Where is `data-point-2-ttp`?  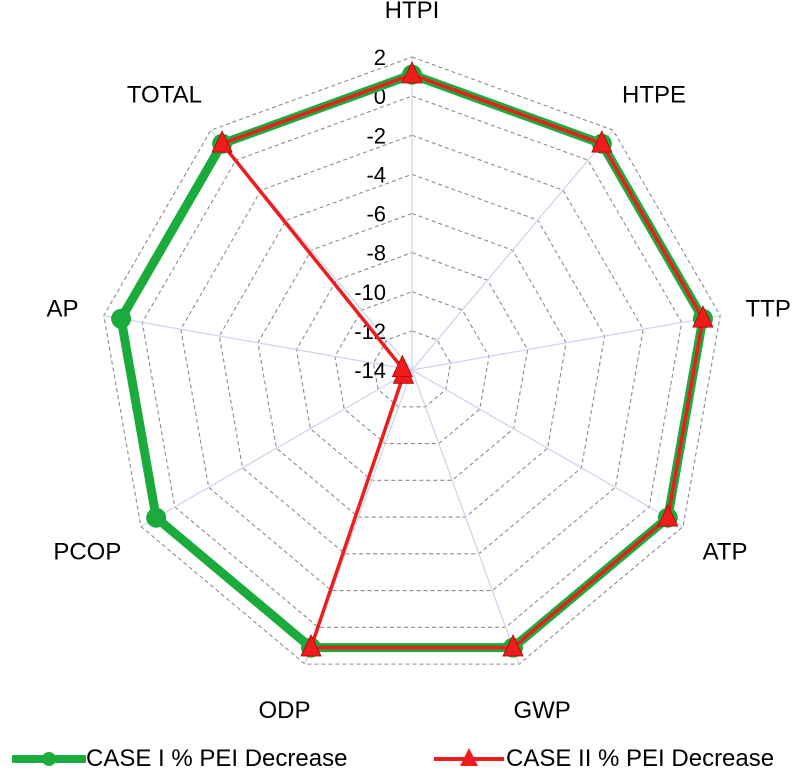
data-point-2-ttp is located at coordinates (703, 316).